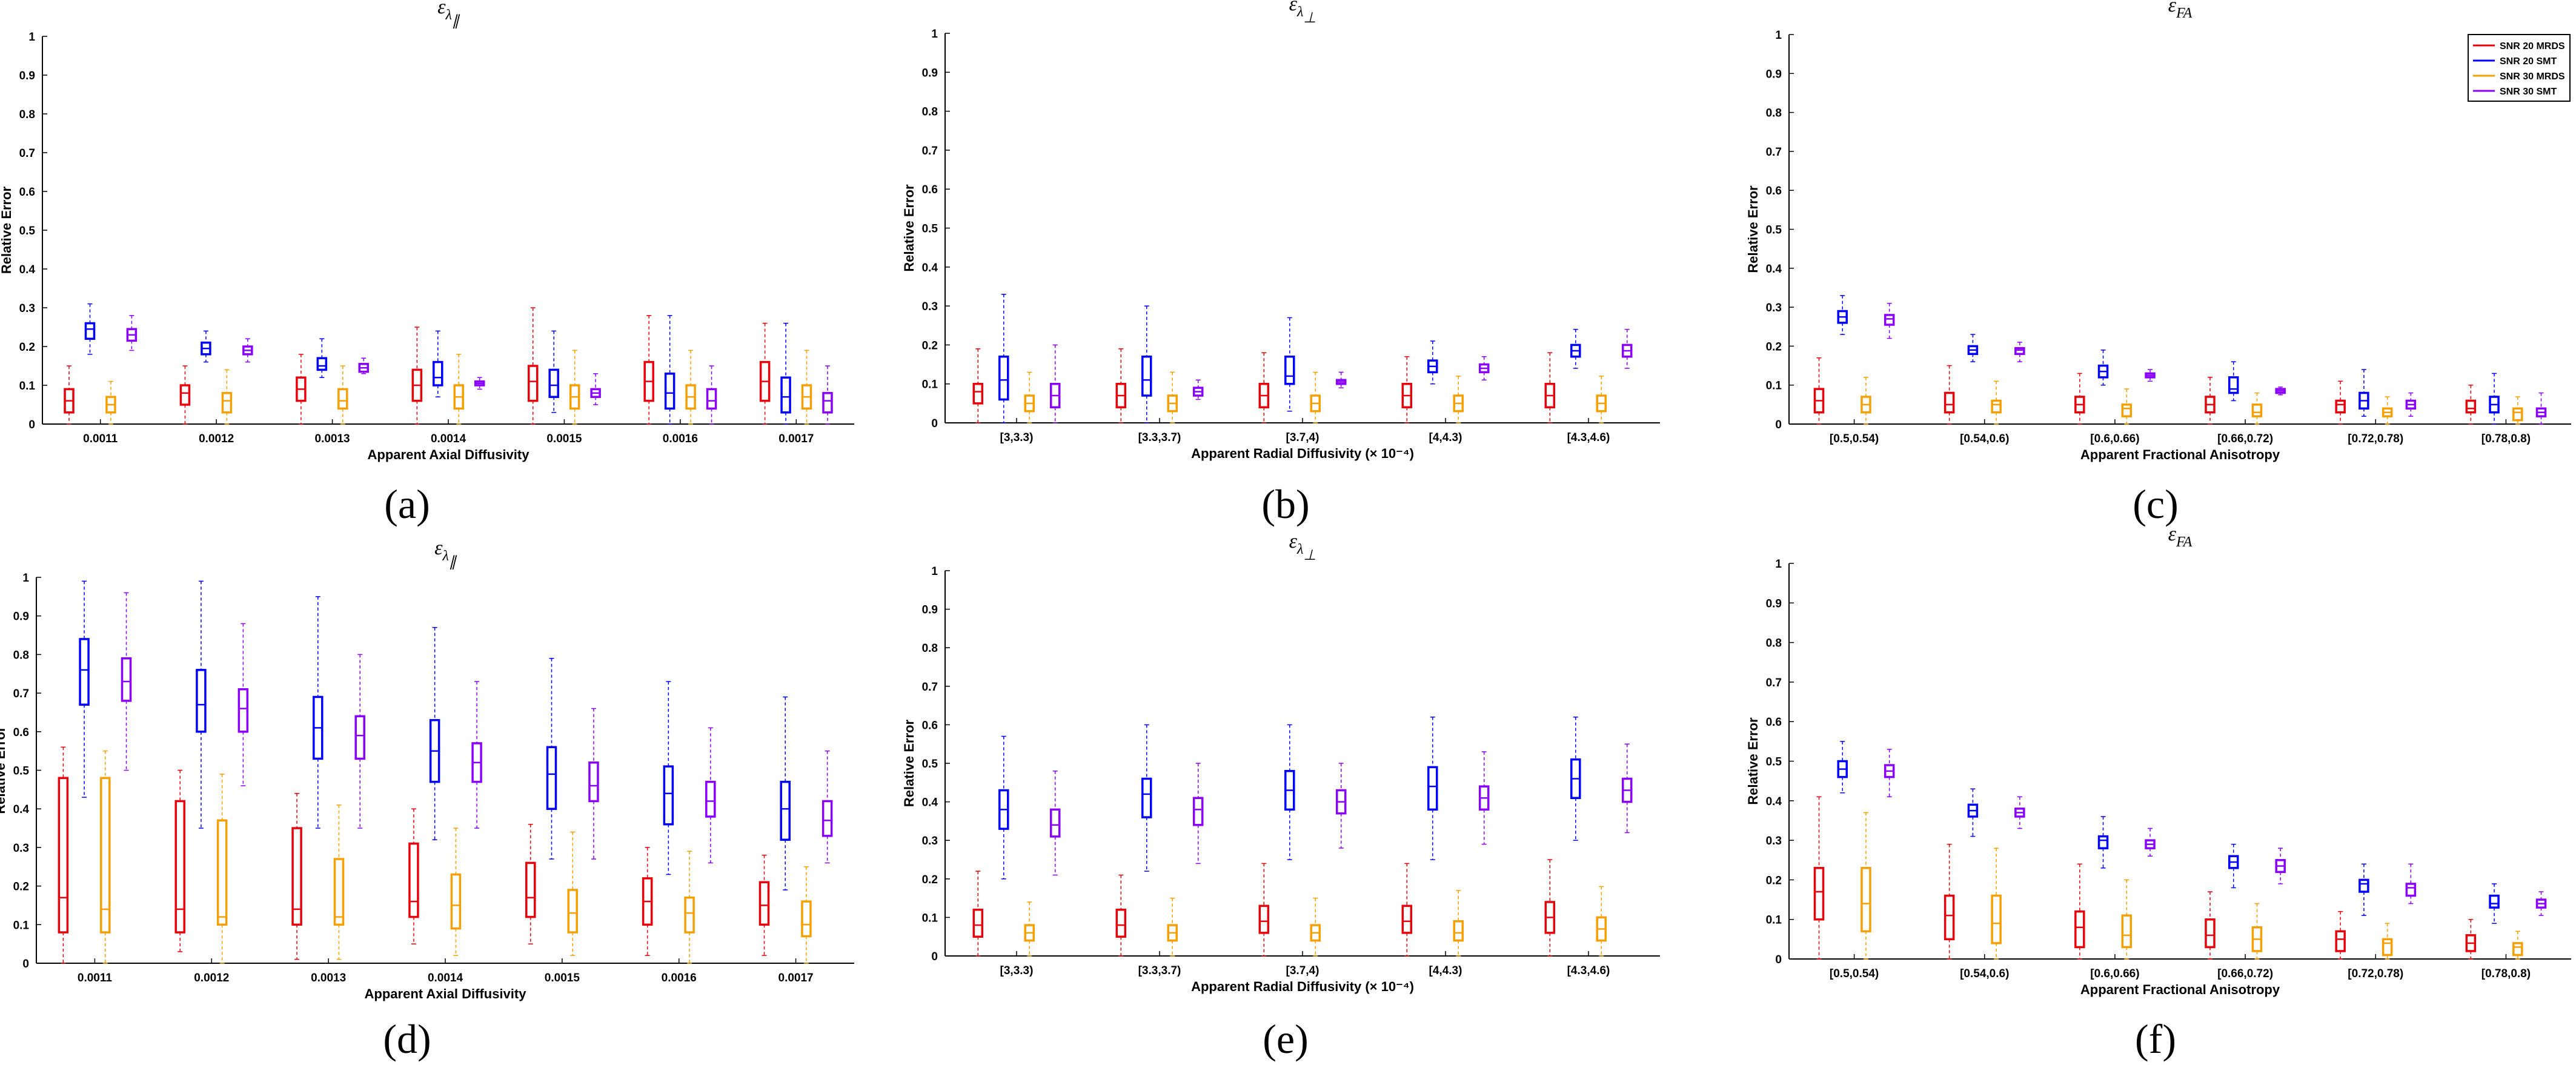 The height and width of the screenshot is (1065, 2576). Describe the element at coordinates (930, 385) in the screenshot. I see `y-tick-label: 0.1` at that location.